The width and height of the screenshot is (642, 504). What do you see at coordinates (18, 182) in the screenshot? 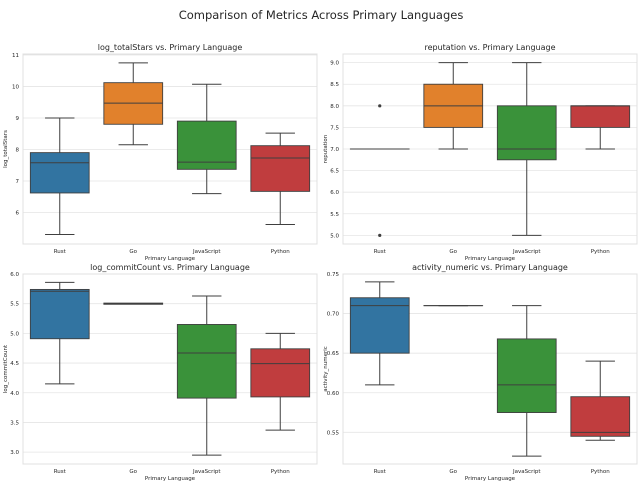
I see `y-tick-label: 7` at bounding box center [18, 182].